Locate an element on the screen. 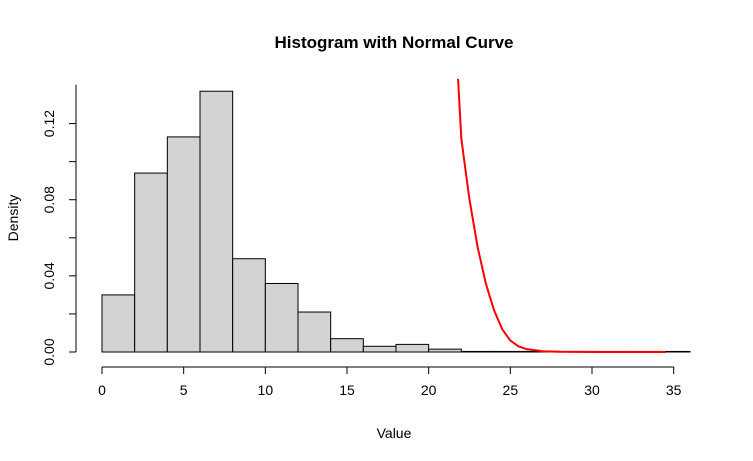 The height and width of the screenshot is (461, 753). x-tick-label: 15 is located at coordinates (347, 390).